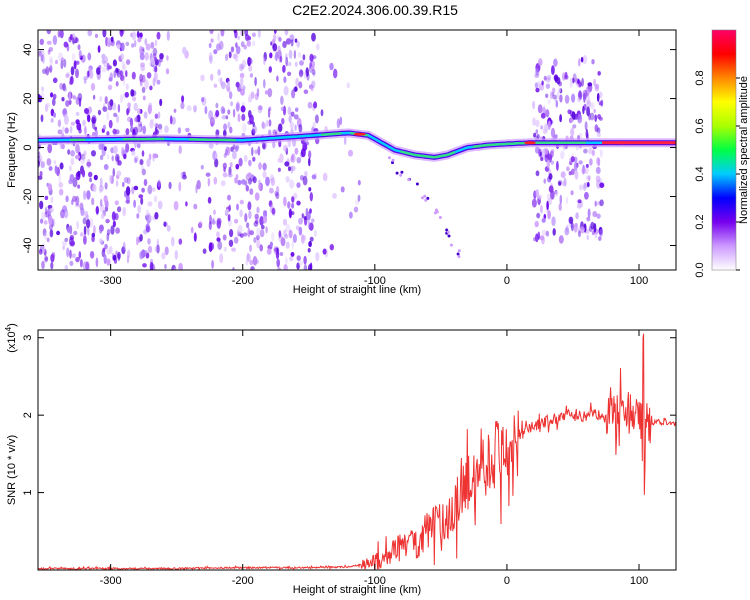  What do you see at coordinates (375, 581) in the screenshot?
I see `x-tick-label: -100` at bounding box center [375, 581].